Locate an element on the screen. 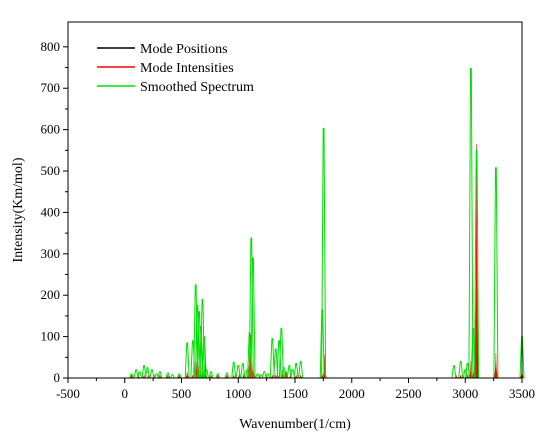  legend-item: Mode Intensities is located at coordinates (165, 68).